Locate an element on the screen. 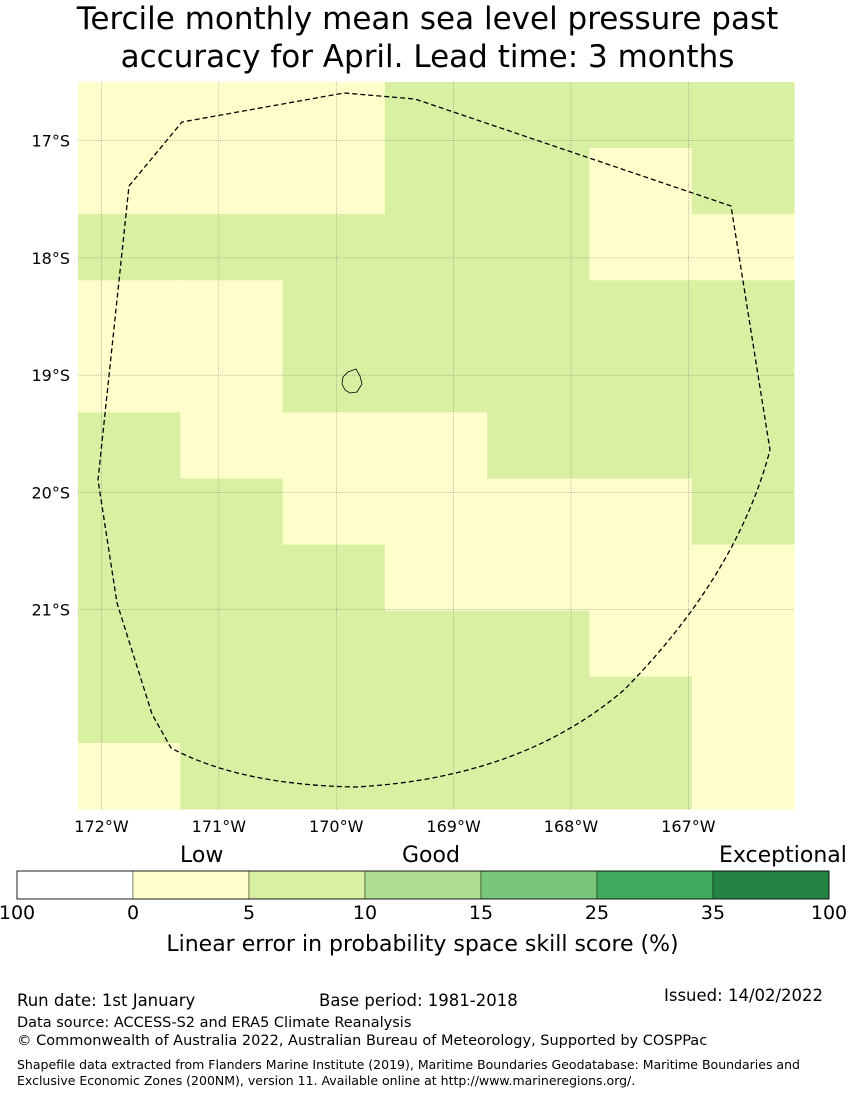 This screenshot has width=855, height=1095. colorbar-frame is located at coordinates (423, 885).